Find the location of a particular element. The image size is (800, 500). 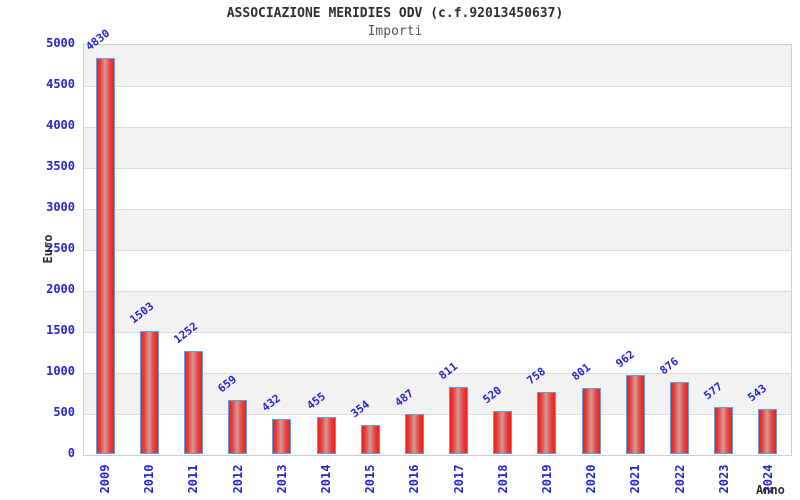

y-tick-label: 1500 is located at coordinates (60, 330).